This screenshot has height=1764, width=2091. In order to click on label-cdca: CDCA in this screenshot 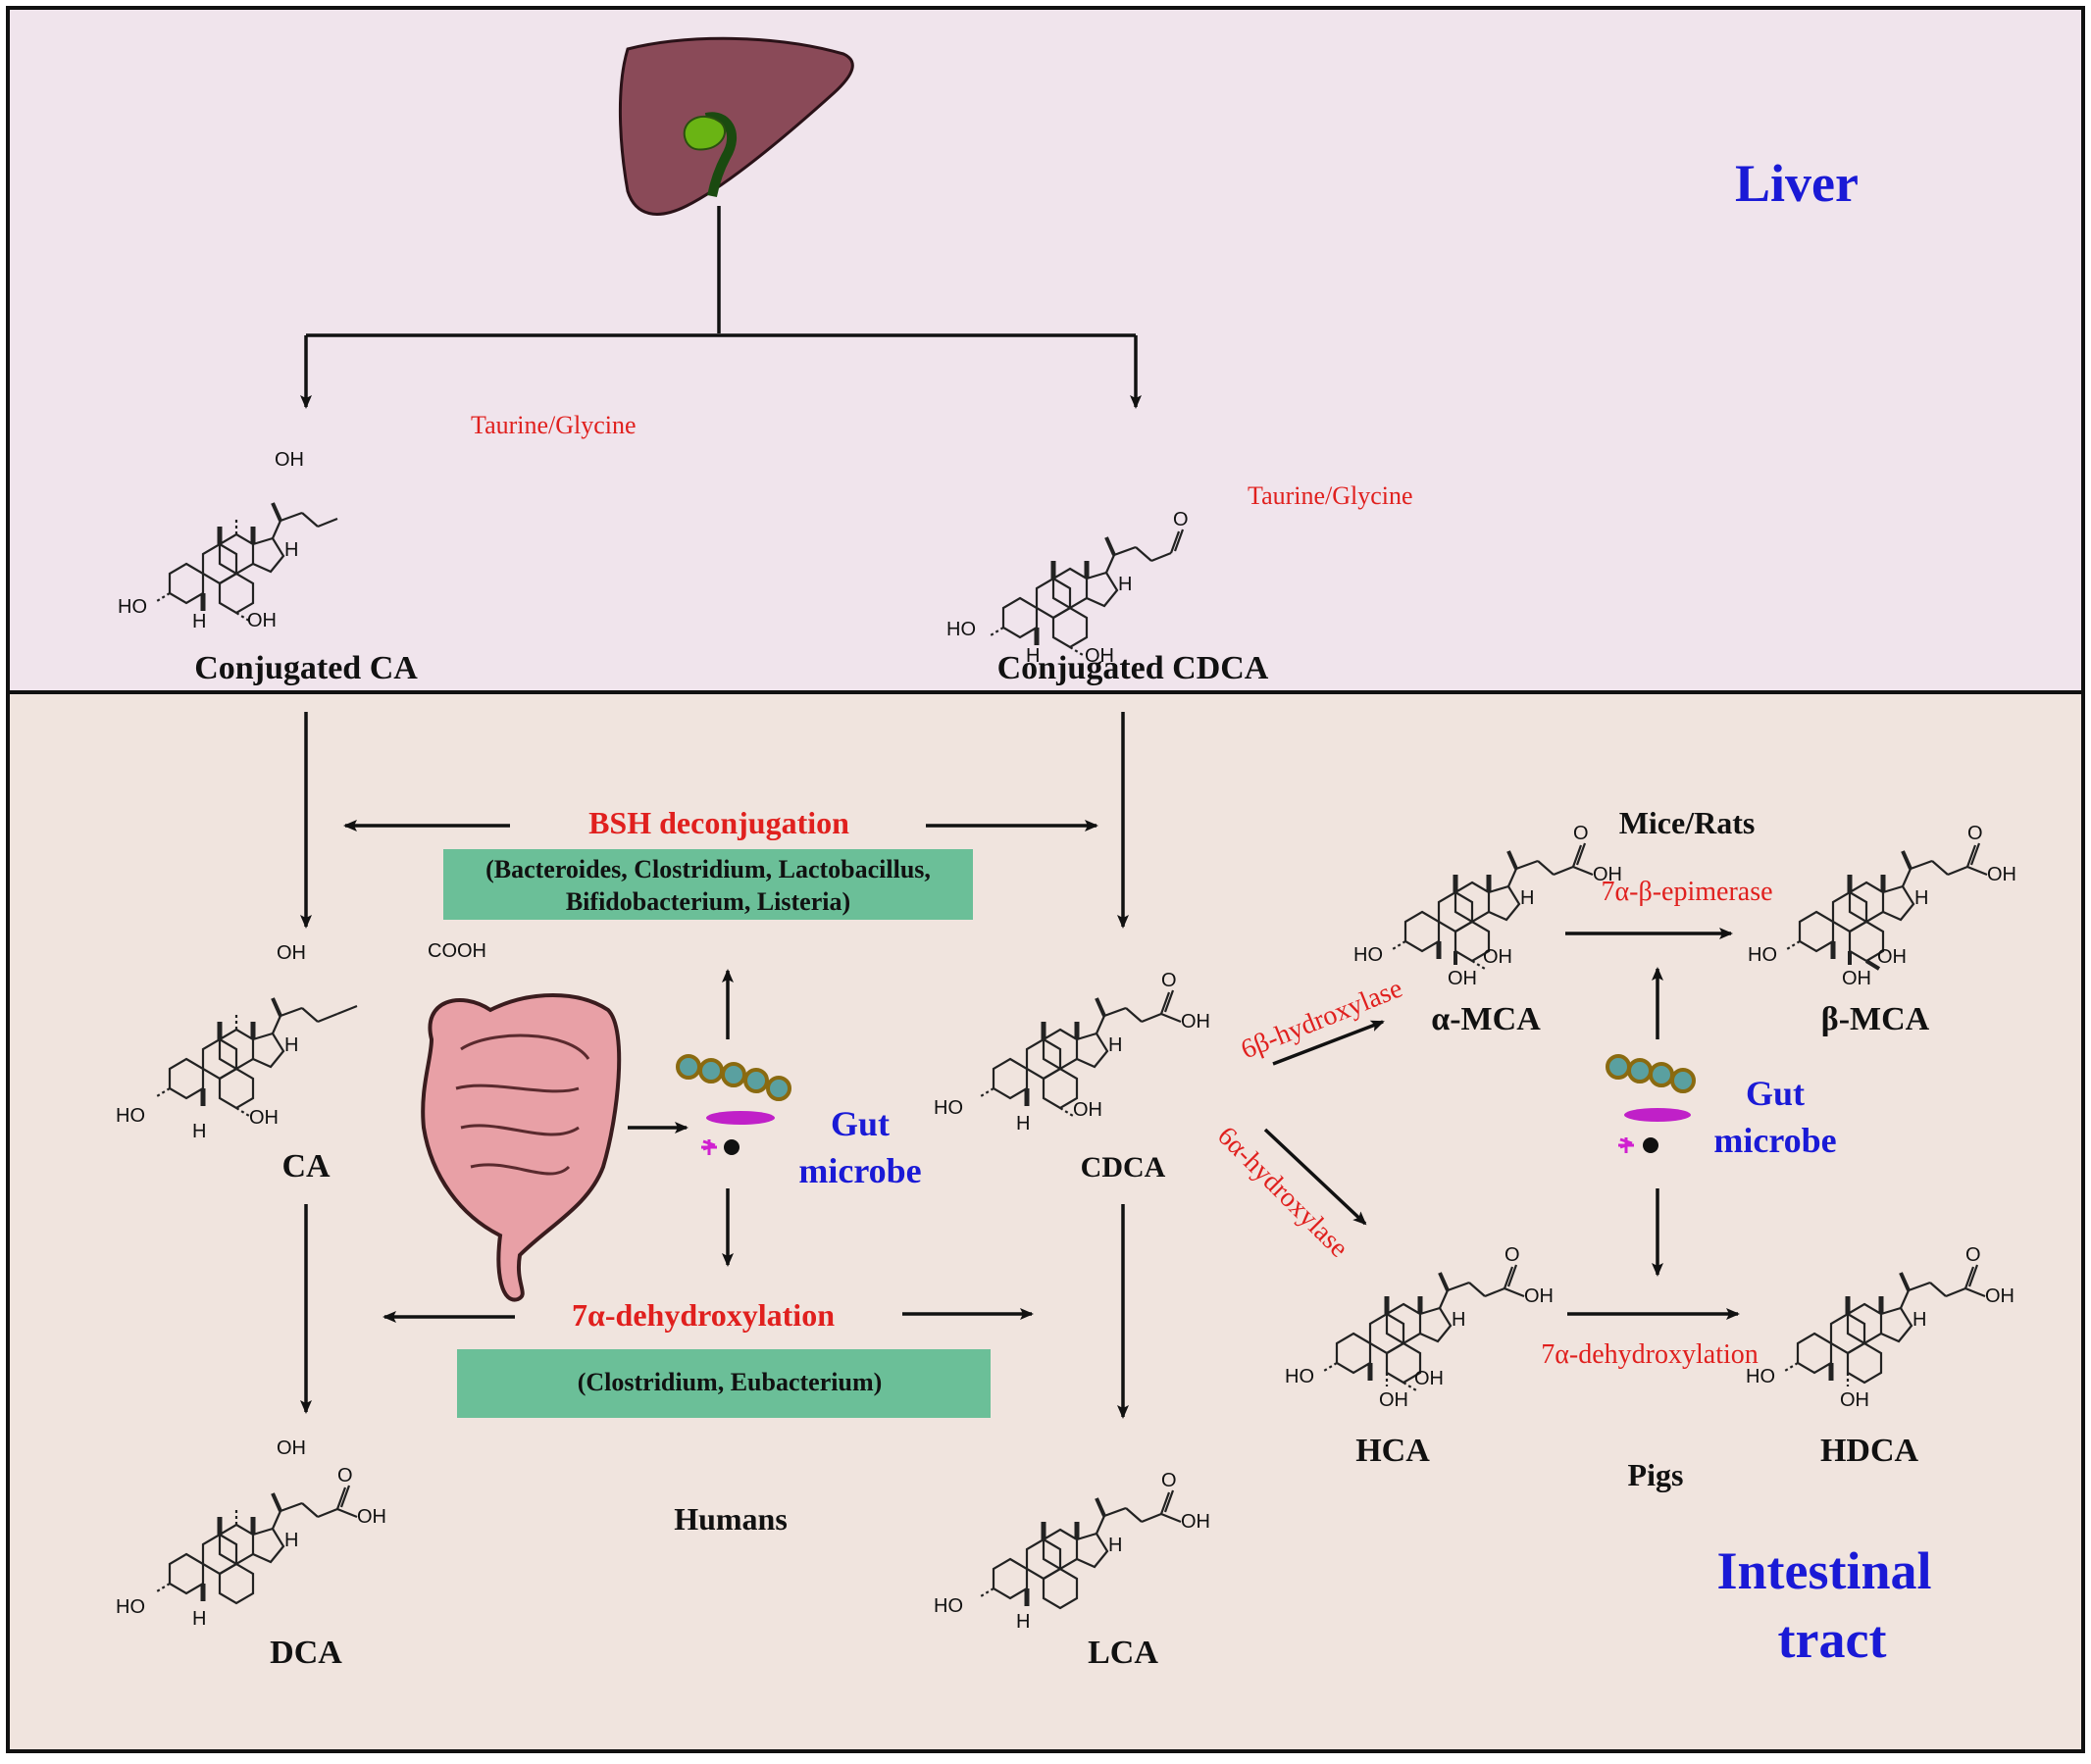, I will do `click(1123, 1167)`.